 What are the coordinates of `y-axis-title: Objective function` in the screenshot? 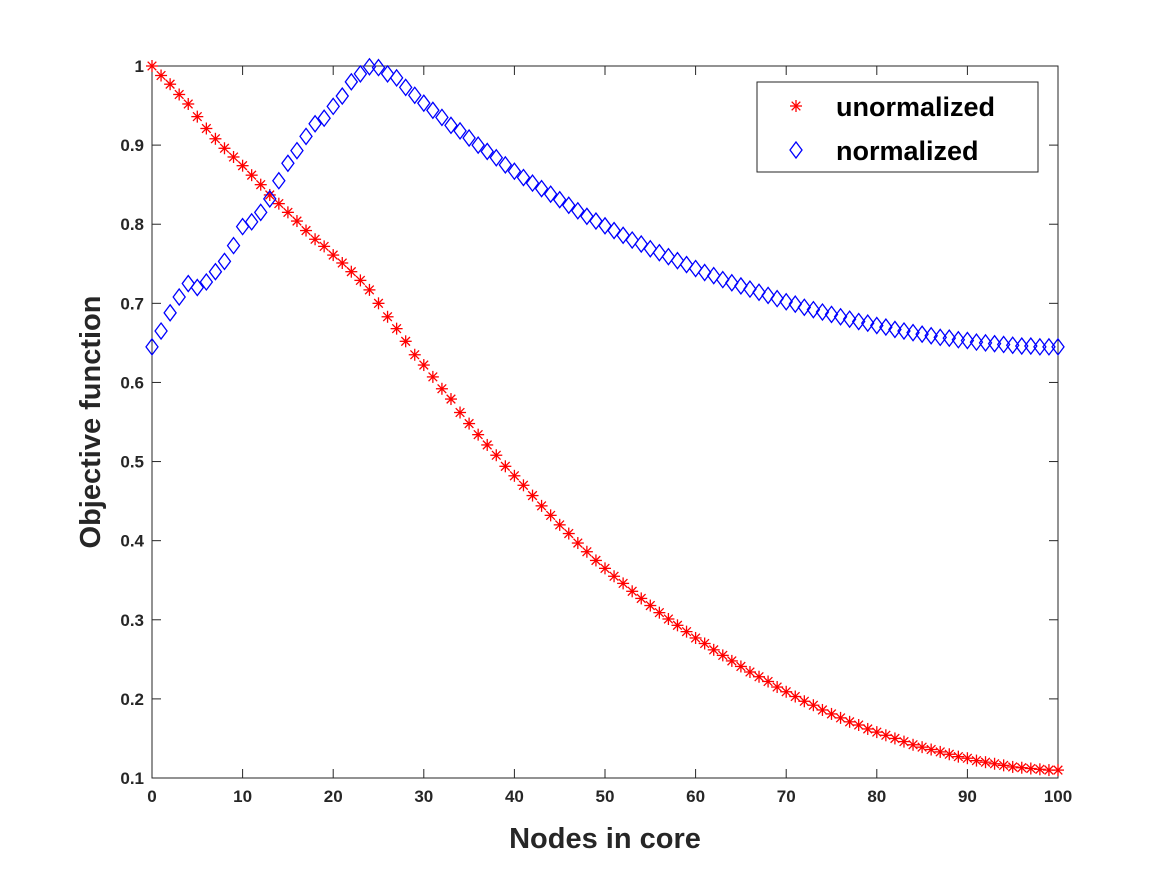 It's located at (91, 422).